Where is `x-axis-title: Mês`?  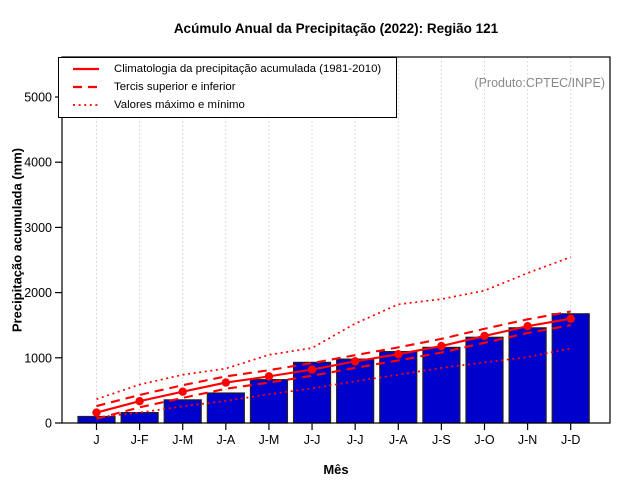 x-axis-title: Mês is located at coordinates (336, 469).